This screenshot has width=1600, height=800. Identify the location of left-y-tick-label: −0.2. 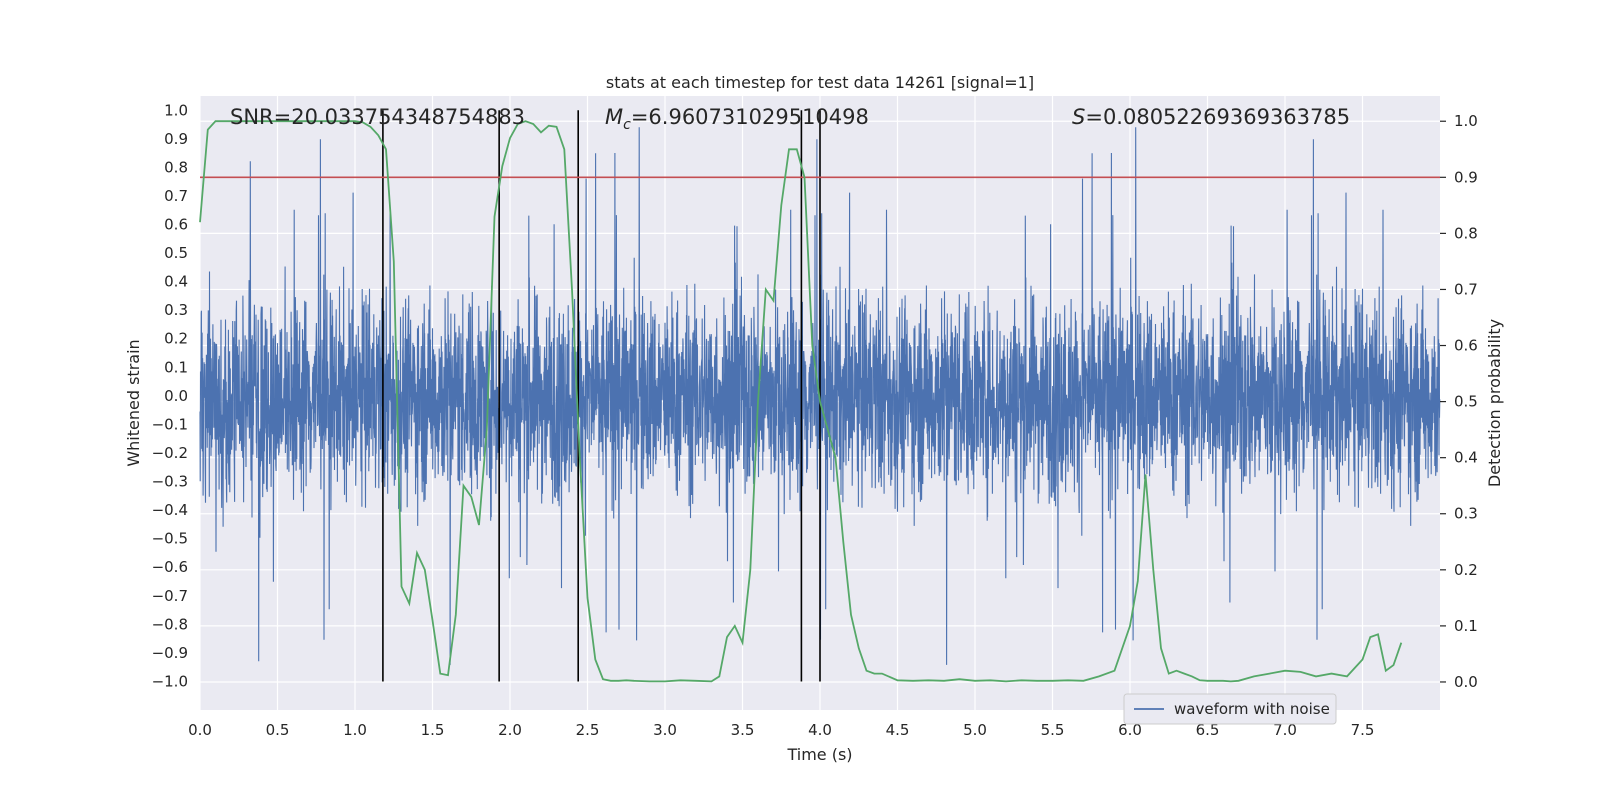
(170, 453).